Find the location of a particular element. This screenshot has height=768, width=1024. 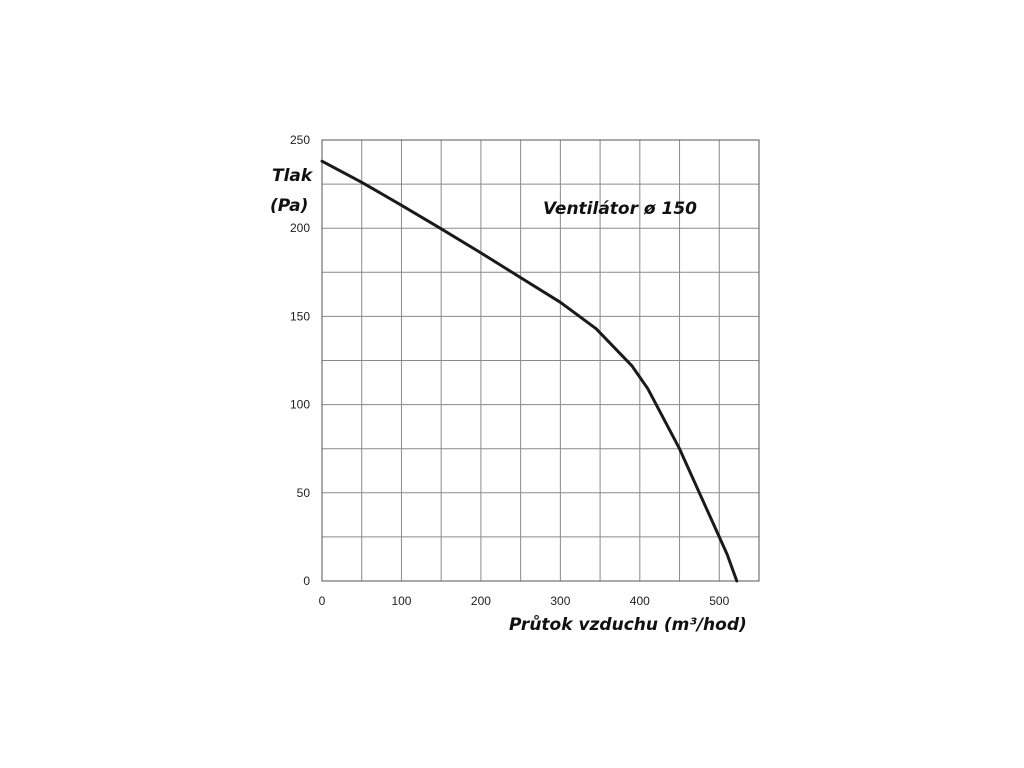

chart-title: Ventilátor ø 150 is located at coordinates (620, 209).